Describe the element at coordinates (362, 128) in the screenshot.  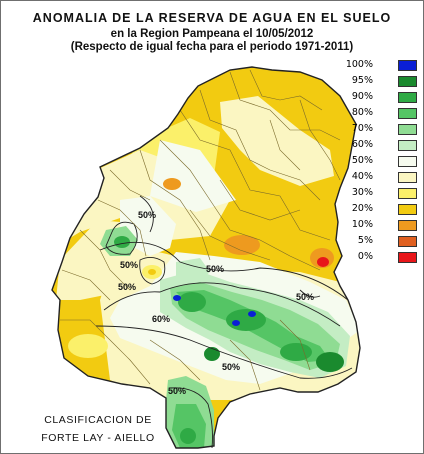
I see `legend-label: 70%` at that location.